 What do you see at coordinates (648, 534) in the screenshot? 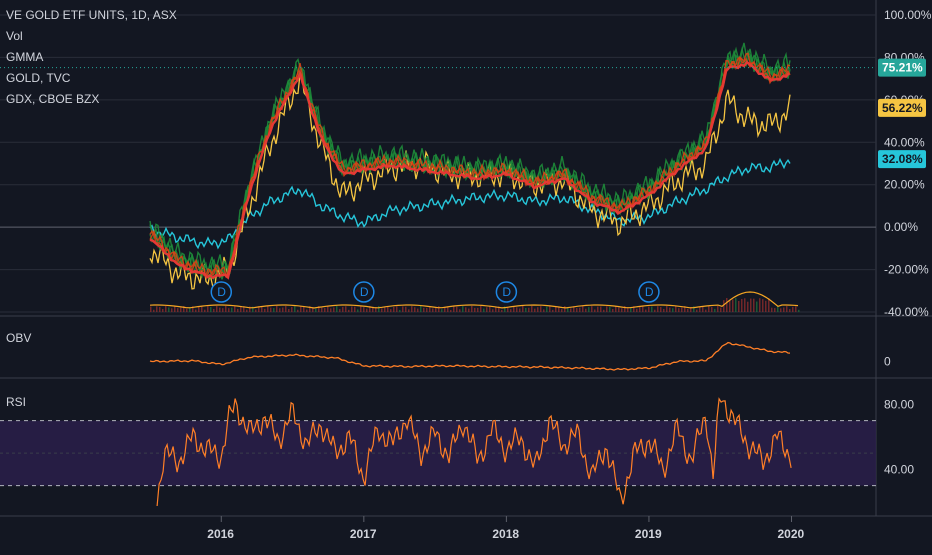
I see `x-tick-label: 2019` at bounding box center [648, 534].